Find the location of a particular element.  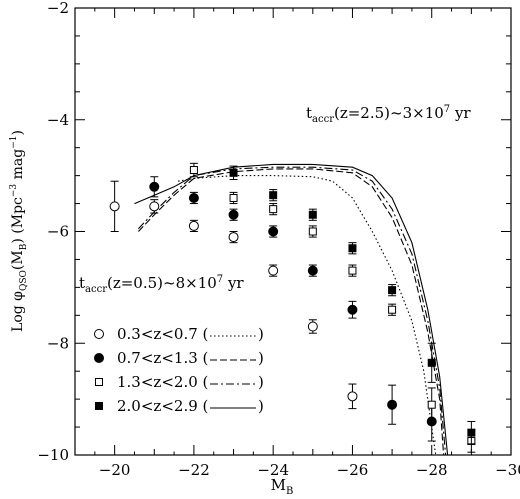

y-axis-label: Log φQSO(MB) (Mpc−3 mag−1) is located at coordinates (19, 231).